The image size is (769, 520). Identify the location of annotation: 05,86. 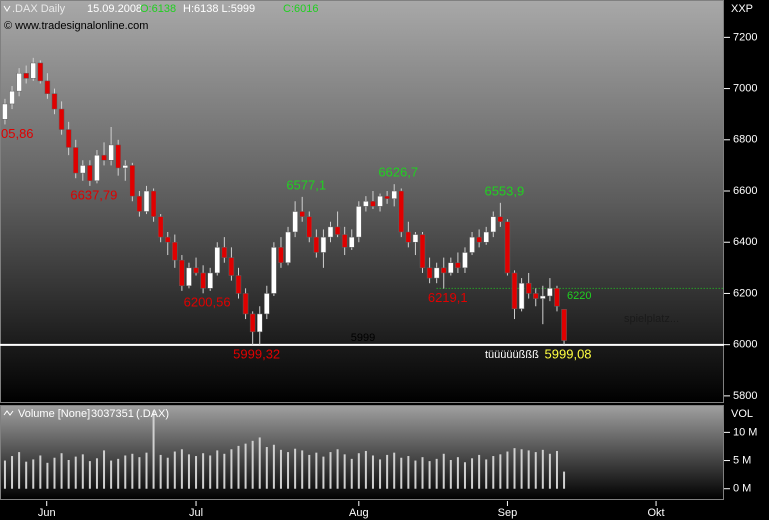
(17, 133).